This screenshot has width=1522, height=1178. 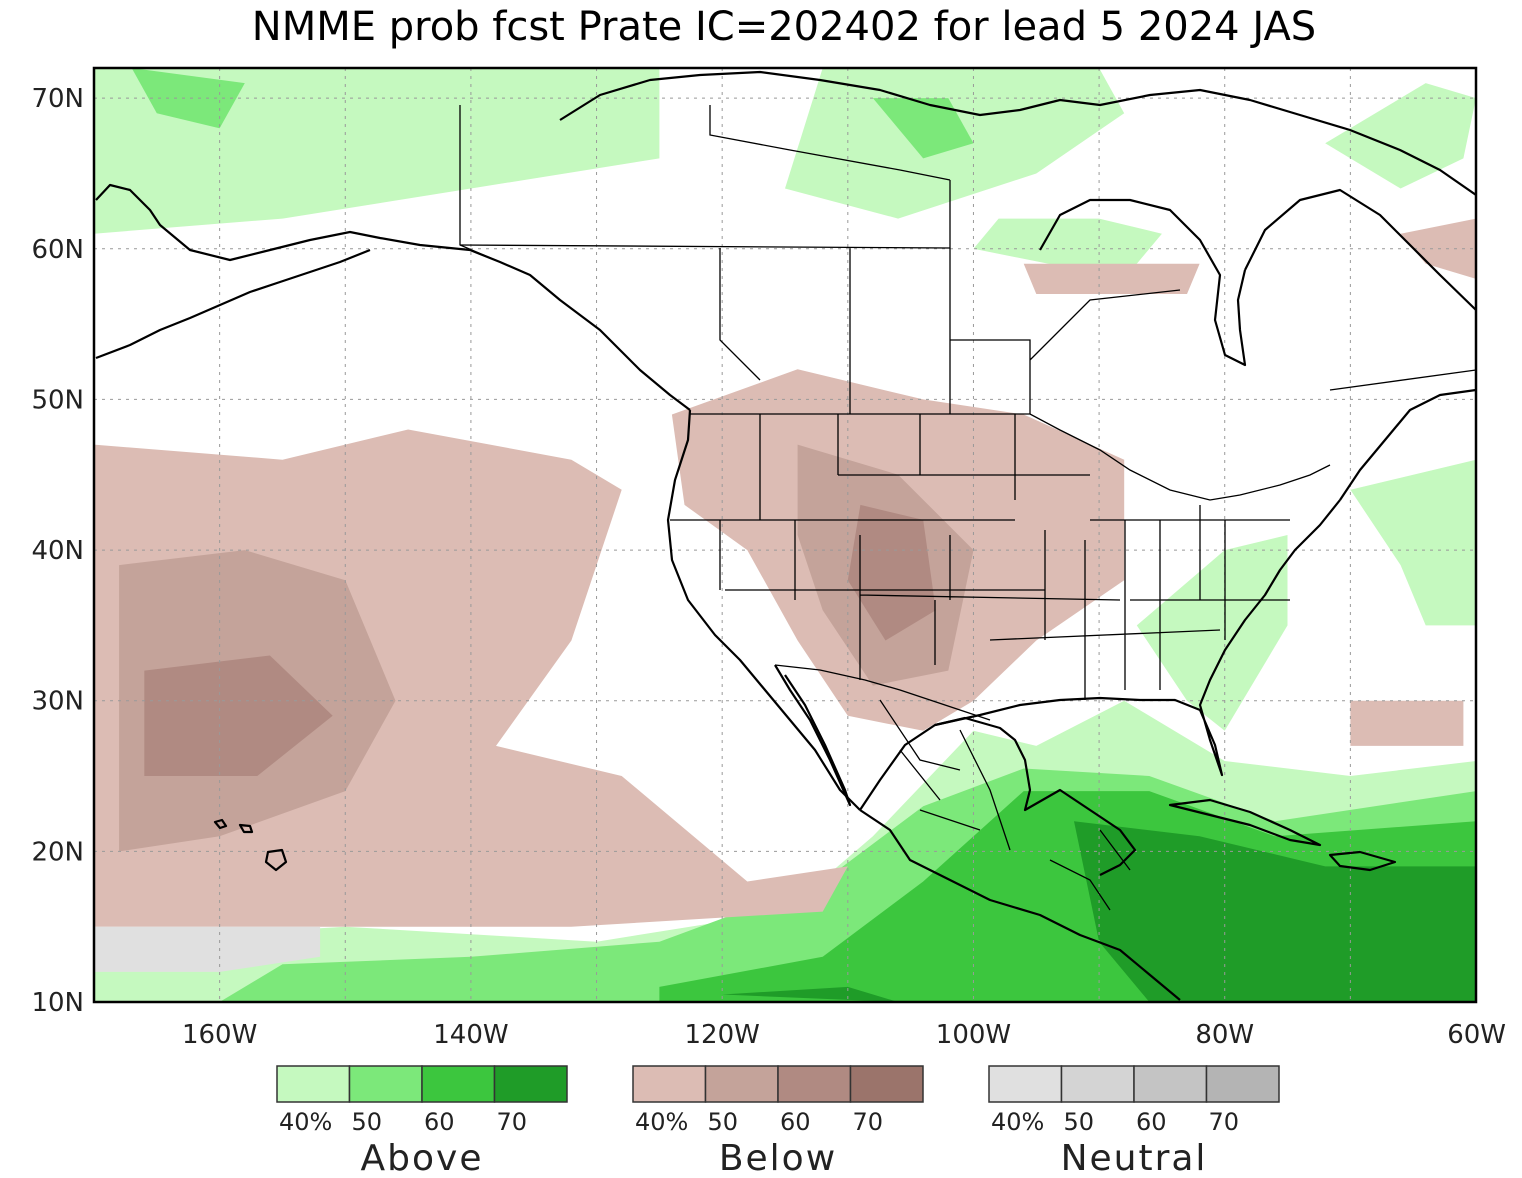 I want to click on latitude-labels: 70N 60N 50N 40N 30N 20N 10N, so click(x=57, y=551).